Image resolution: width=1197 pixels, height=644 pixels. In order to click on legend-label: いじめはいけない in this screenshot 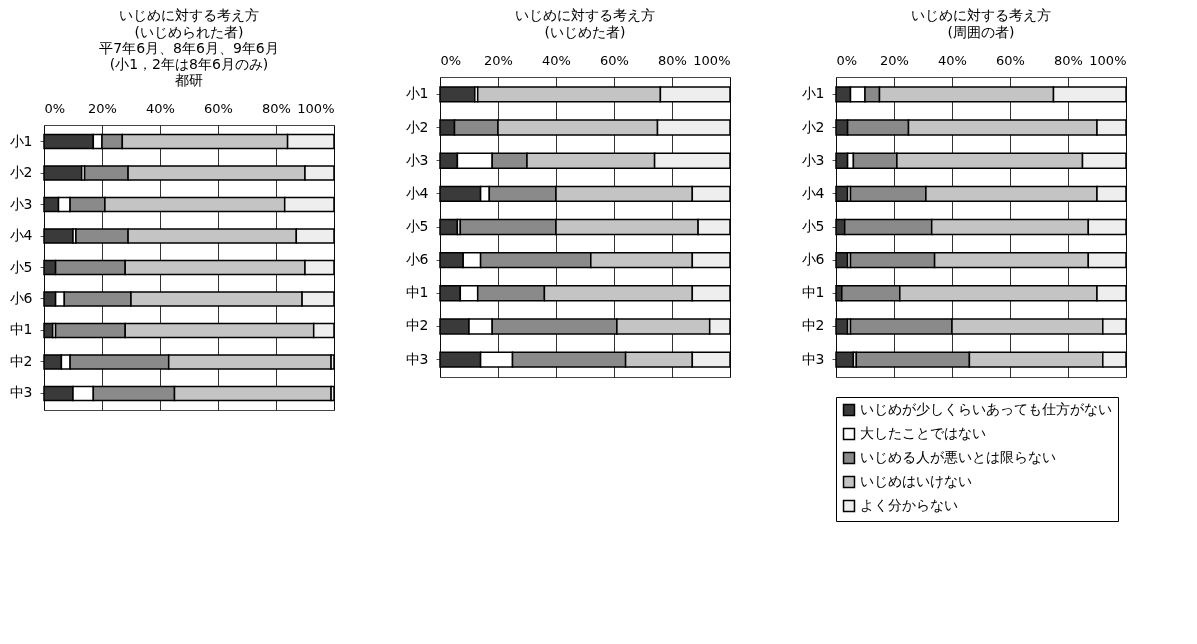, I will do `click(916, 481)`.